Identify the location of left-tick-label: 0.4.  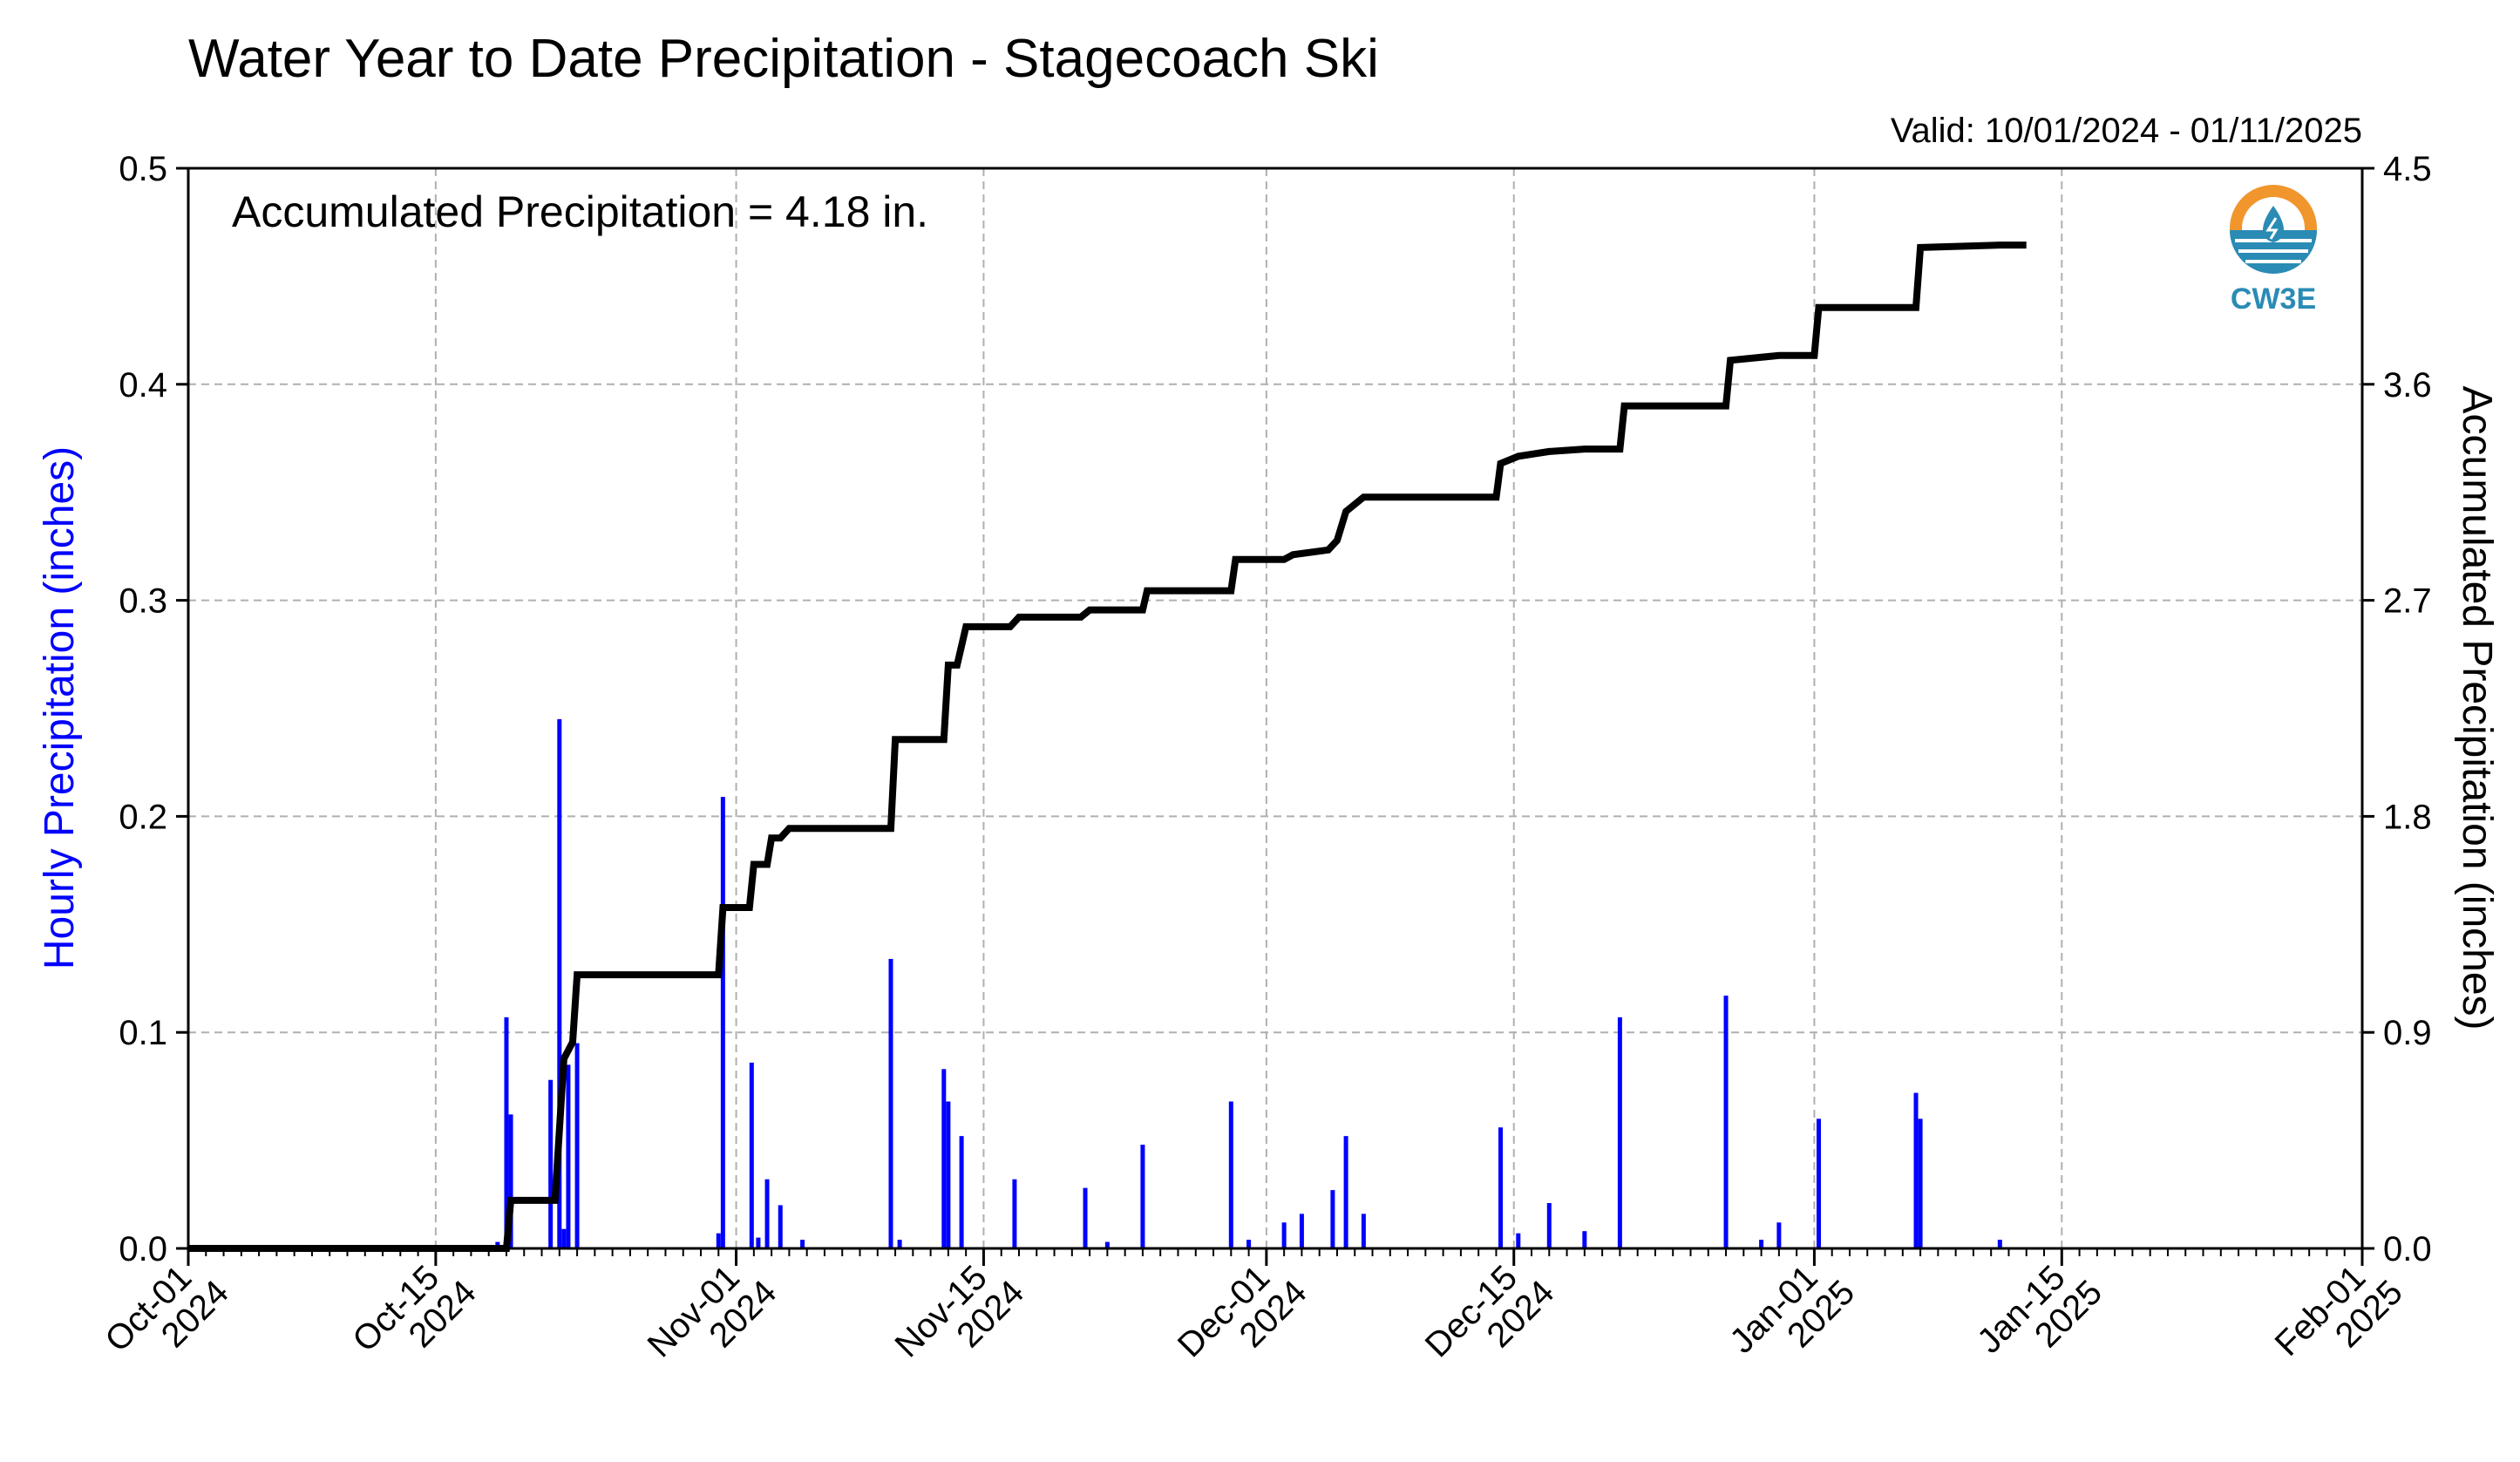
(143, 385).